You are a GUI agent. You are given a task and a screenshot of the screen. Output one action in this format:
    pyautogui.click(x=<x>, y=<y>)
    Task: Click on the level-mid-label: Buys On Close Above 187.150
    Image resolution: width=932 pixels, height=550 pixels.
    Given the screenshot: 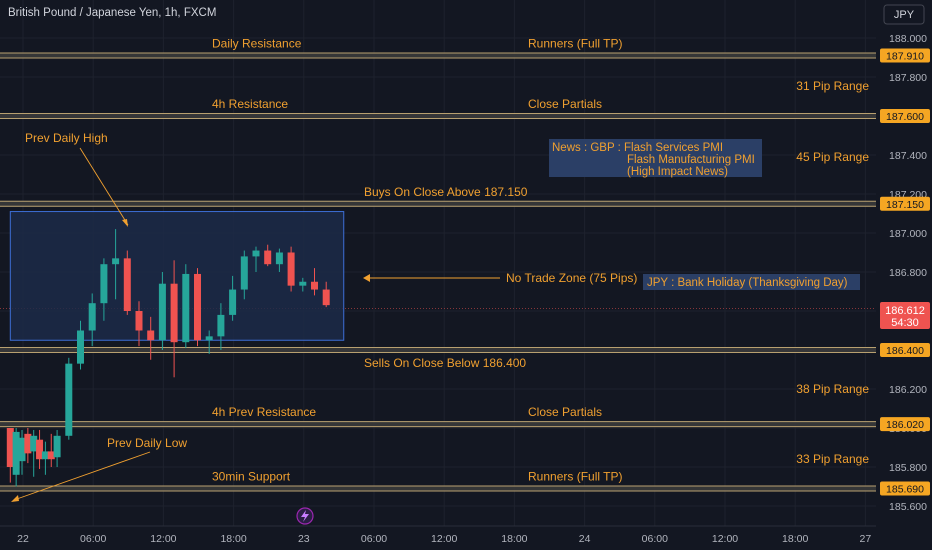 What is the action you would take?
    pyautogui.click(x=446, y=192)
    